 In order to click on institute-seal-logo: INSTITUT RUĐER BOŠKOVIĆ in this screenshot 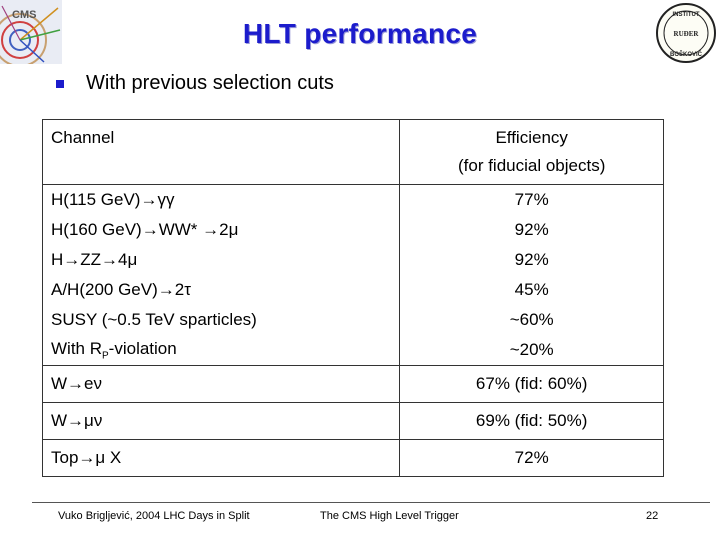, I will do `click(686, 33)`.